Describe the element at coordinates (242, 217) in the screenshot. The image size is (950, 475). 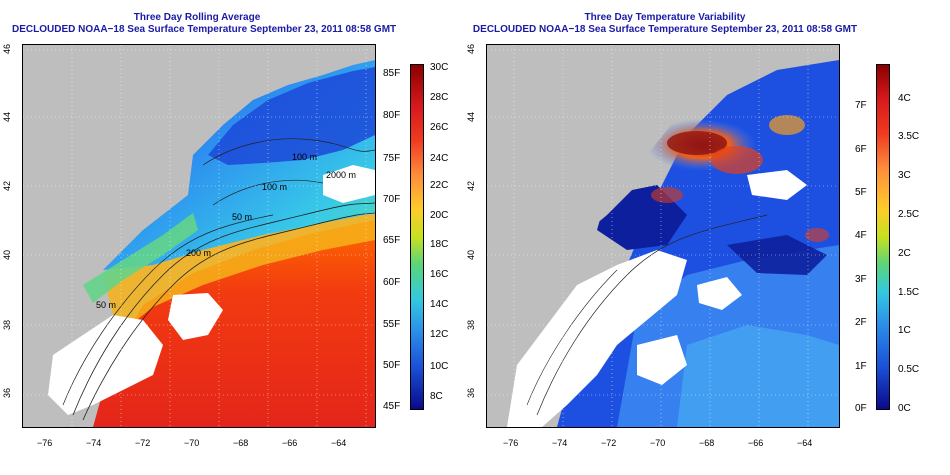
I see `contour-label-50m-a: 50 m` at that location.